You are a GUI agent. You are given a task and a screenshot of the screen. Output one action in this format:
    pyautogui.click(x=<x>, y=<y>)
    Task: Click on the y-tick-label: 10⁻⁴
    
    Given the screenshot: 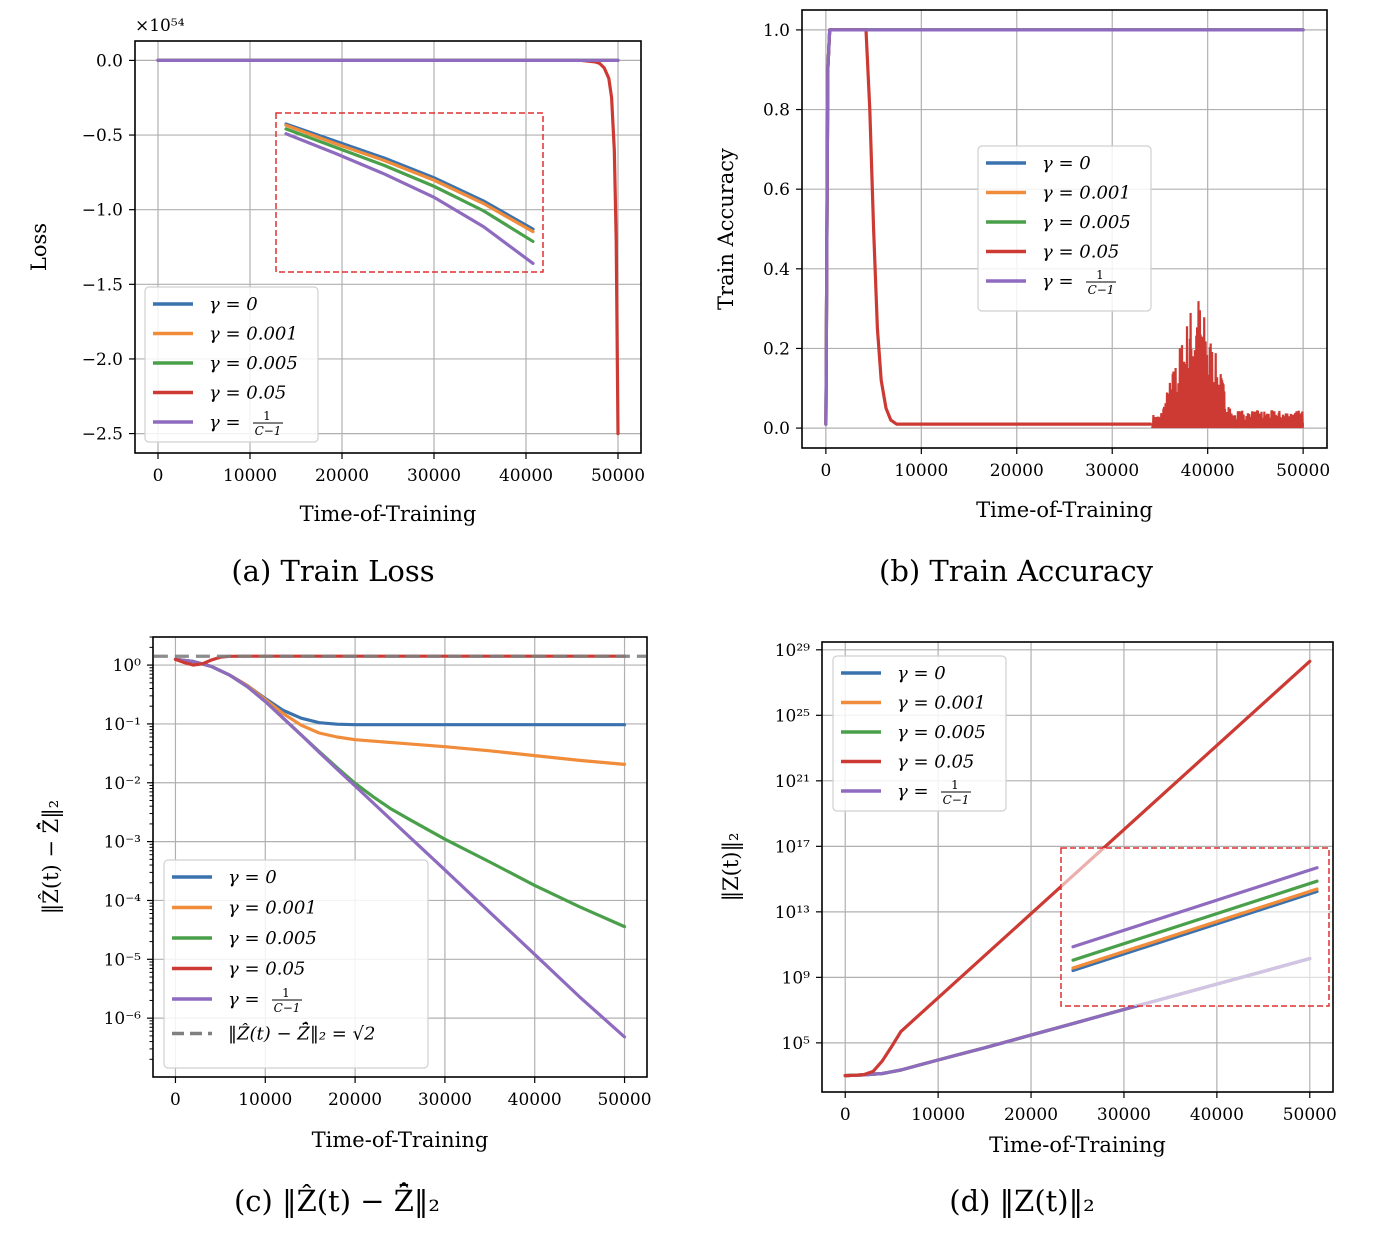 What is the action you would take?
    pyautogui.click(x=123, y=901)
    